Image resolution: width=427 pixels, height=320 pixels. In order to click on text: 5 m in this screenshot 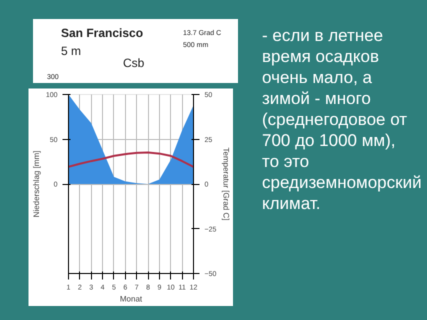, I will do `click(71, 51)`.